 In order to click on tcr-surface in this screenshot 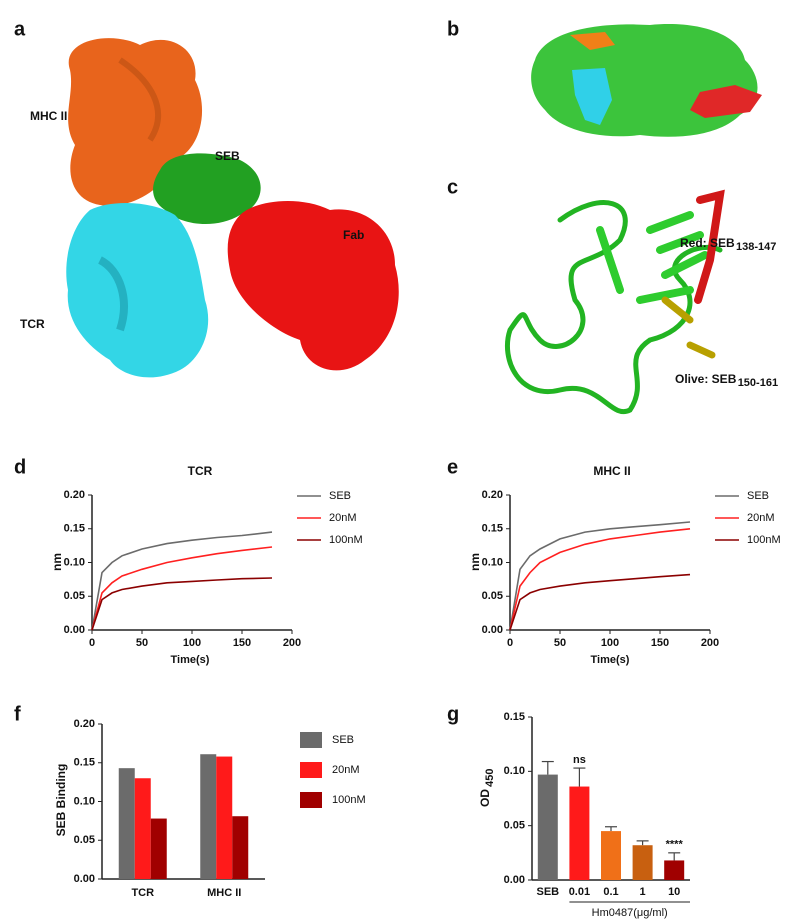, I will do `click(137, 290)`.